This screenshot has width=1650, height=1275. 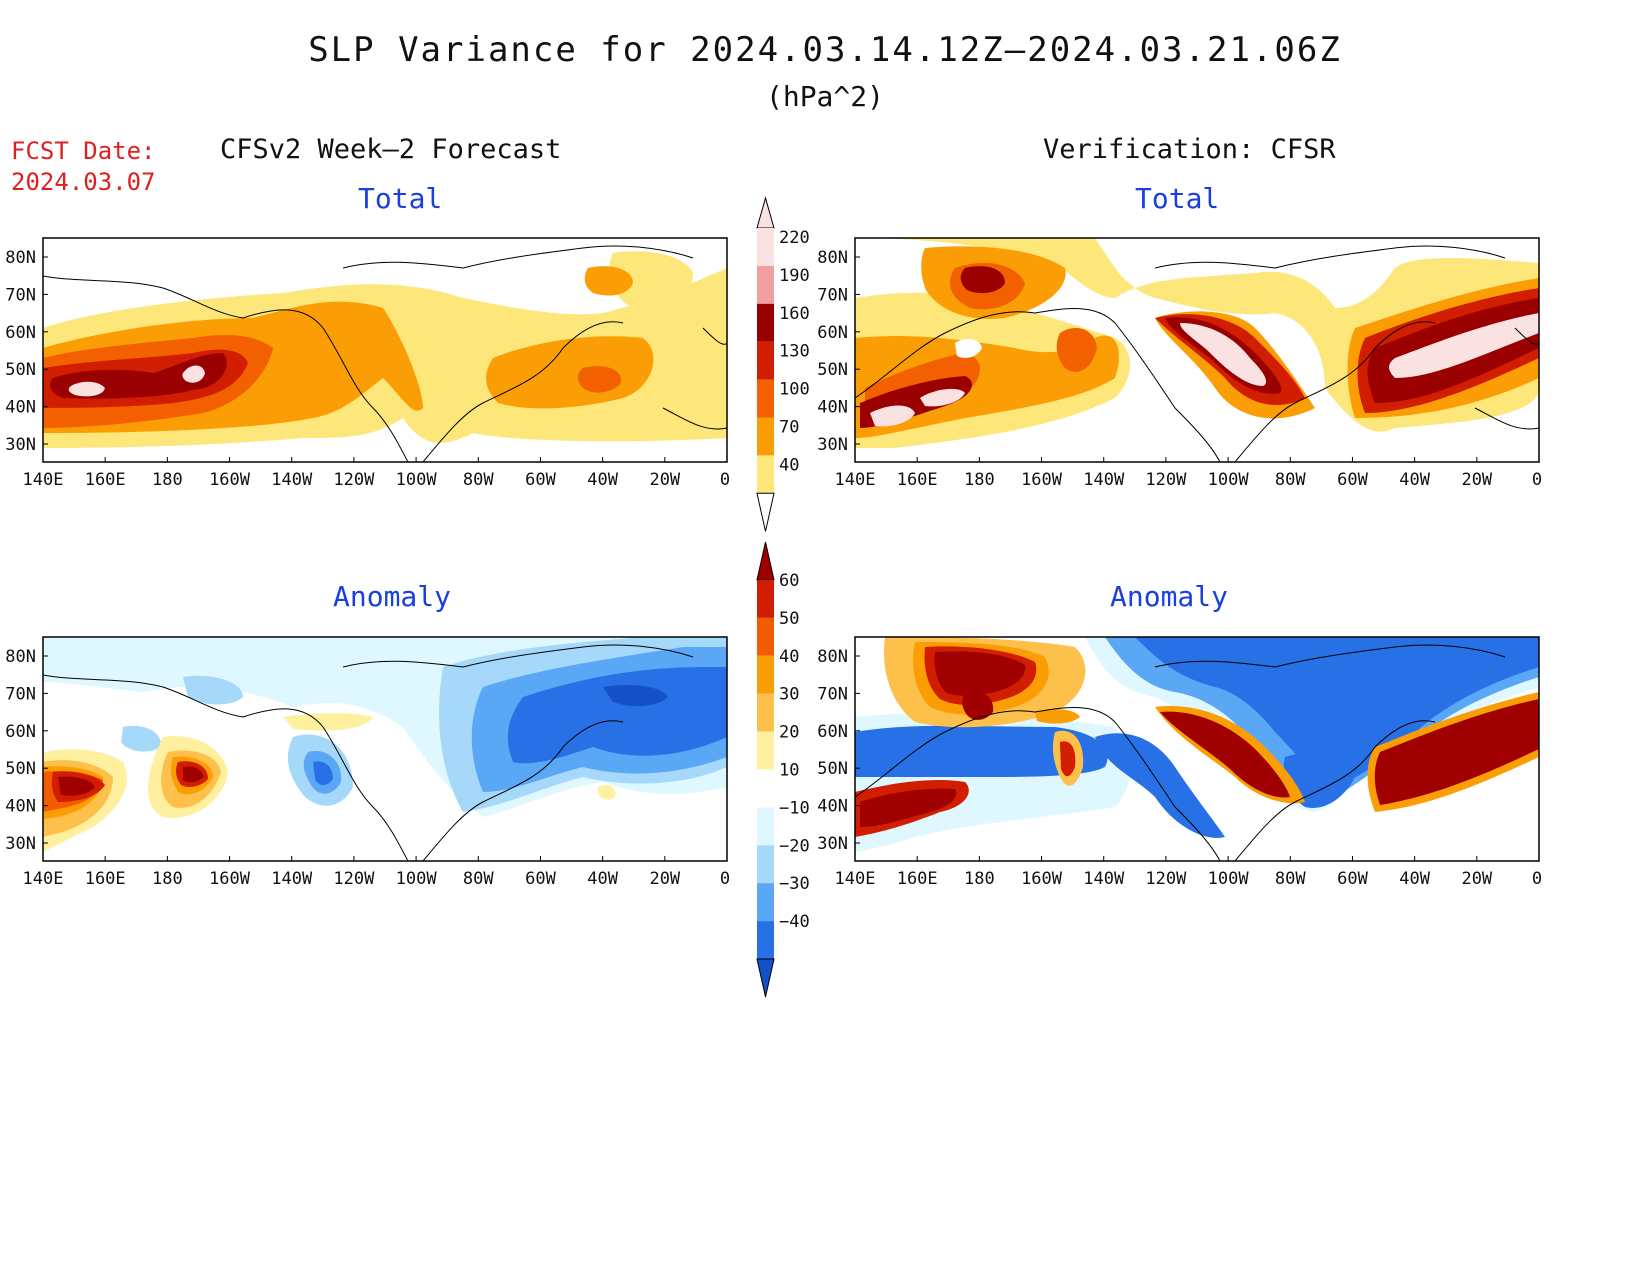 I want to click on colorbar-anomaly-bottom-cap, so click(x=765, y=978).